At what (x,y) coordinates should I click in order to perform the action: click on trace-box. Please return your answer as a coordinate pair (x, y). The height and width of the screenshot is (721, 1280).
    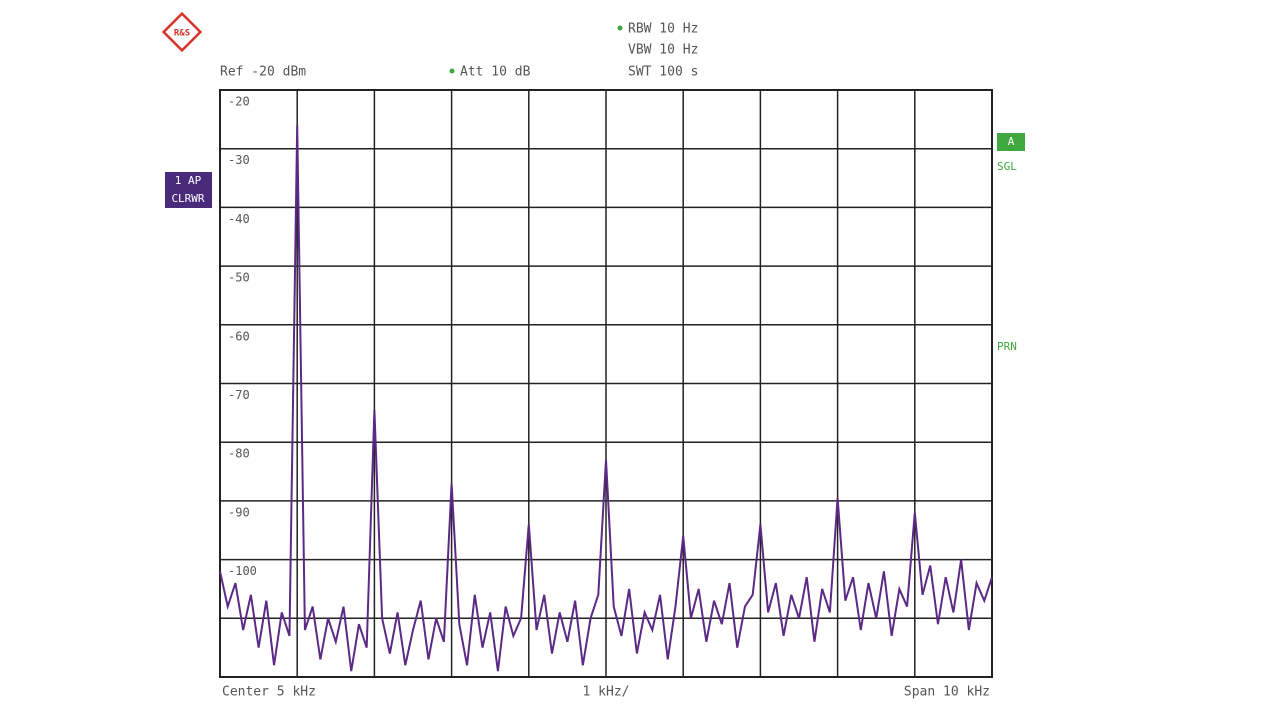
    Looking at the image, I should click on (188, 190).